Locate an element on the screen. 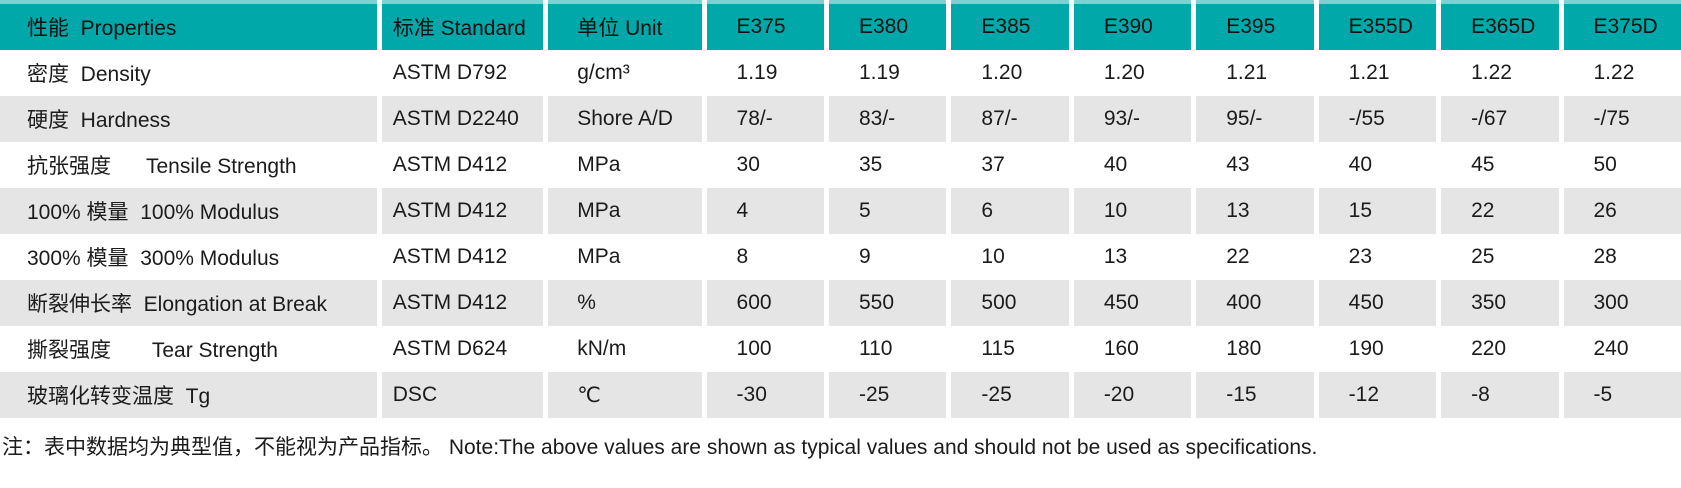 The image size is (1681, 488). property-cell: 抗张强度 Tensile Strength is located at coordinates (188, 165).